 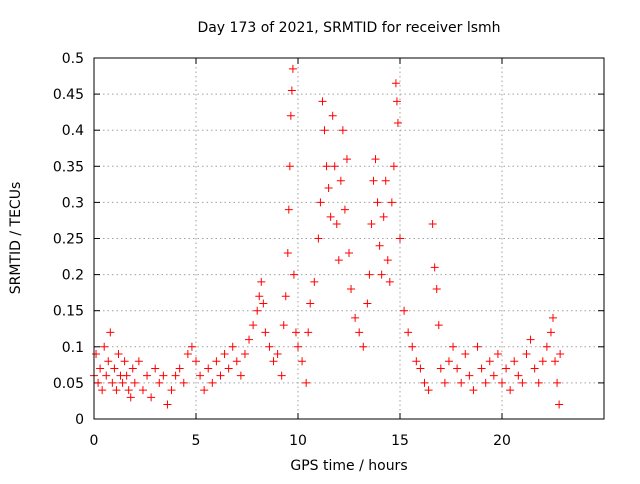 What do you see at coordinates (502, 441) in the screenshot?
I see `x-tick-label: 20` at bounding box center [502, 441].